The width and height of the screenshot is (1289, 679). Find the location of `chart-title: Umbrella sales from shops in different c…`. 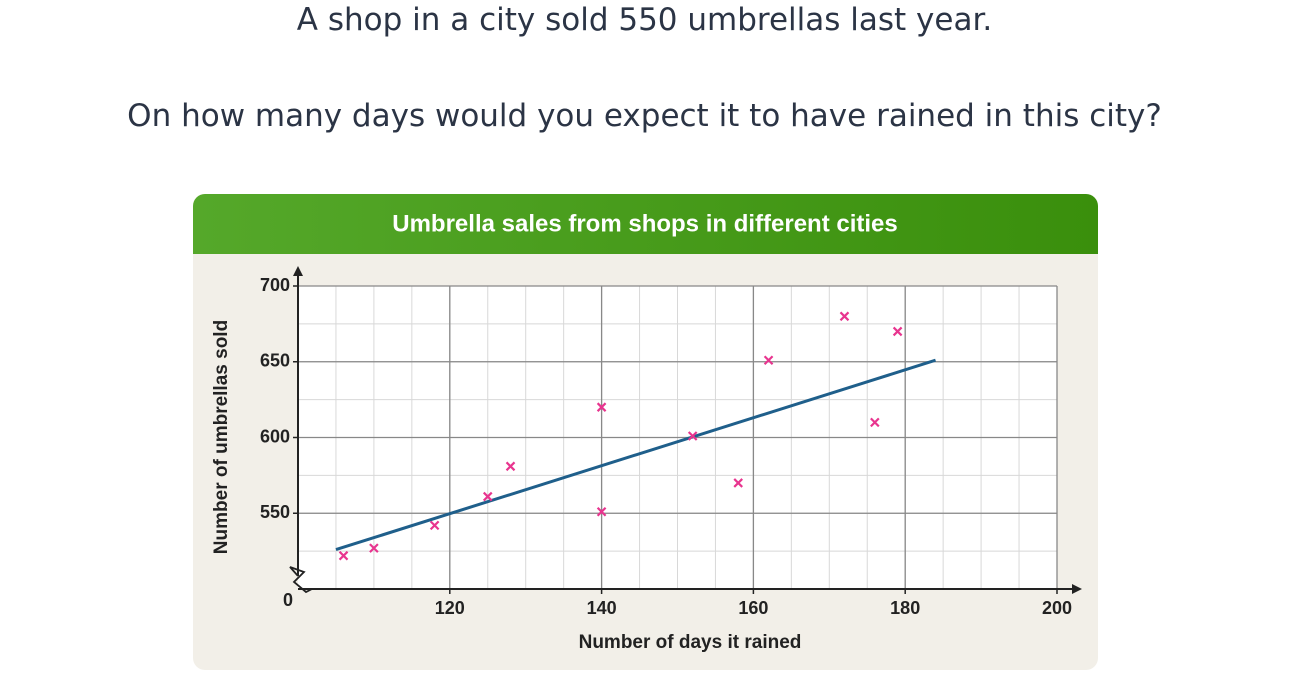

chart-title: Umbrella sales from shops in different c… is located at coordinates (644, 223).